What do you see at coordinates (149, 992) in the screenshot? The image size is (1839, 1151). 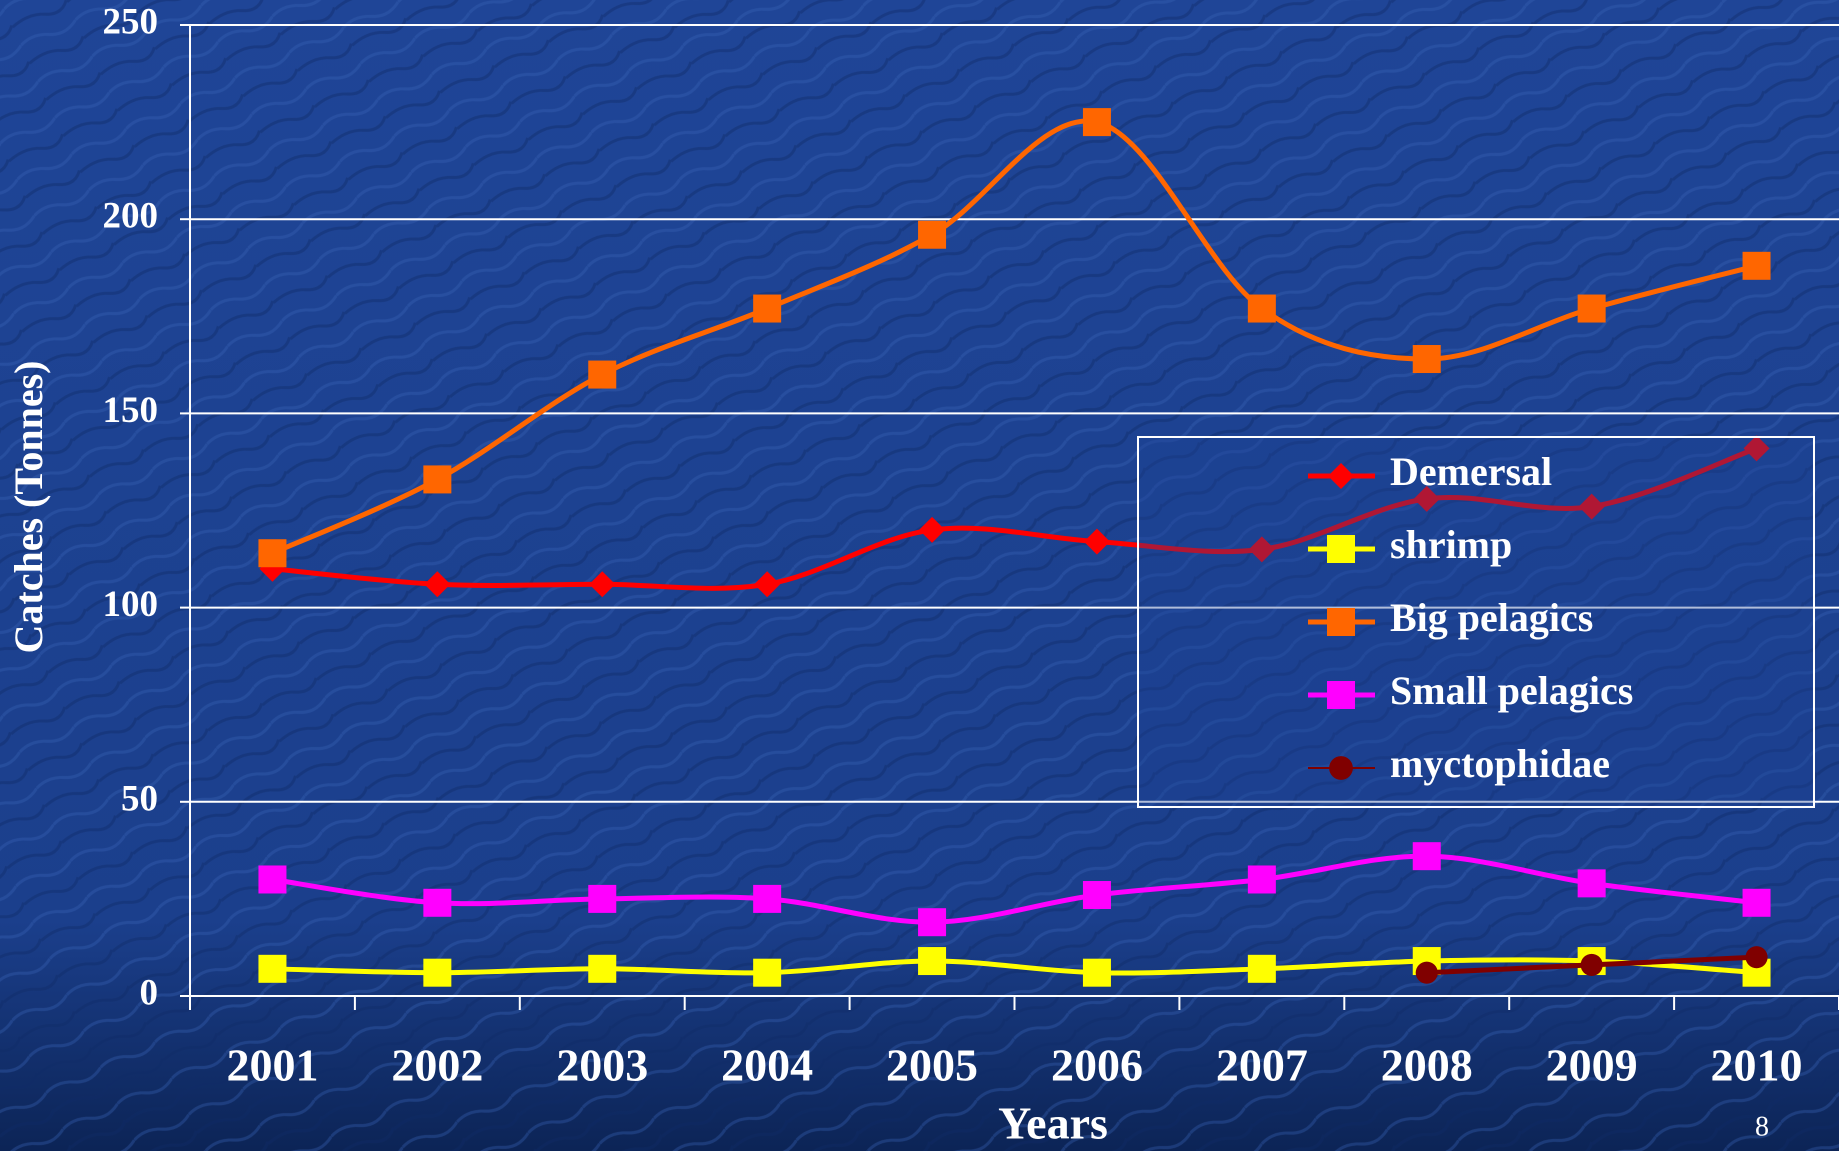 I see `y-tick-label: 0` at bounding box center [149, 992].